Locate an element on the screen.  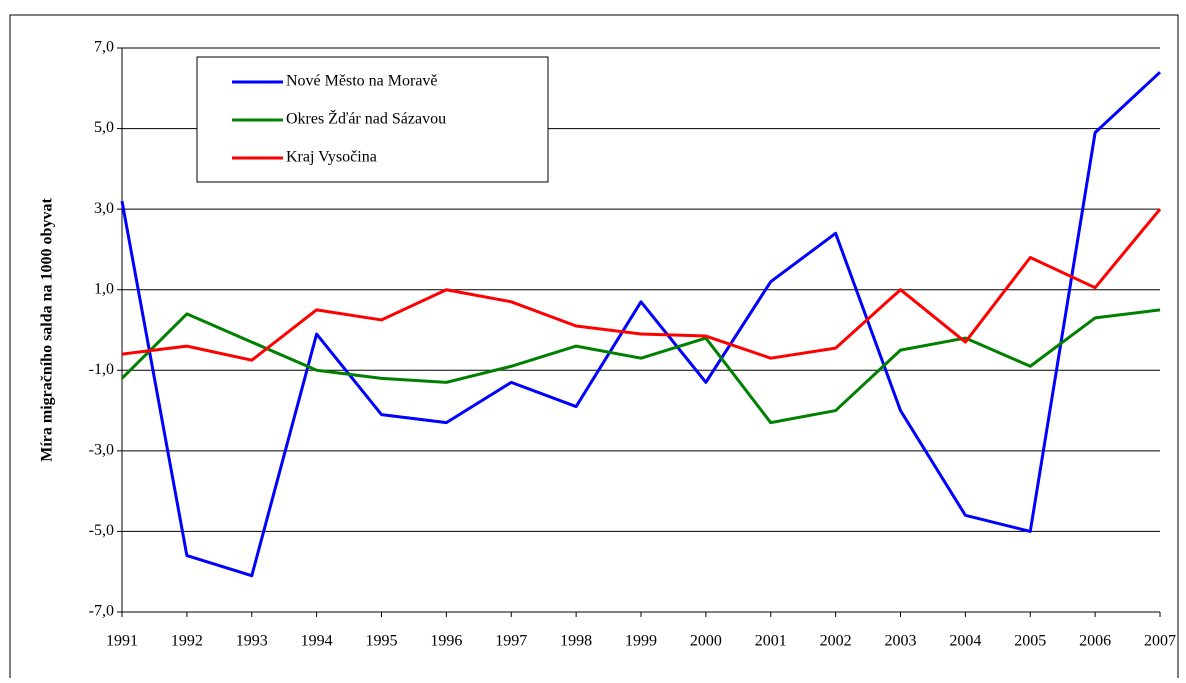
x-tick-label: 1995 is located at coordinates (382, 641).